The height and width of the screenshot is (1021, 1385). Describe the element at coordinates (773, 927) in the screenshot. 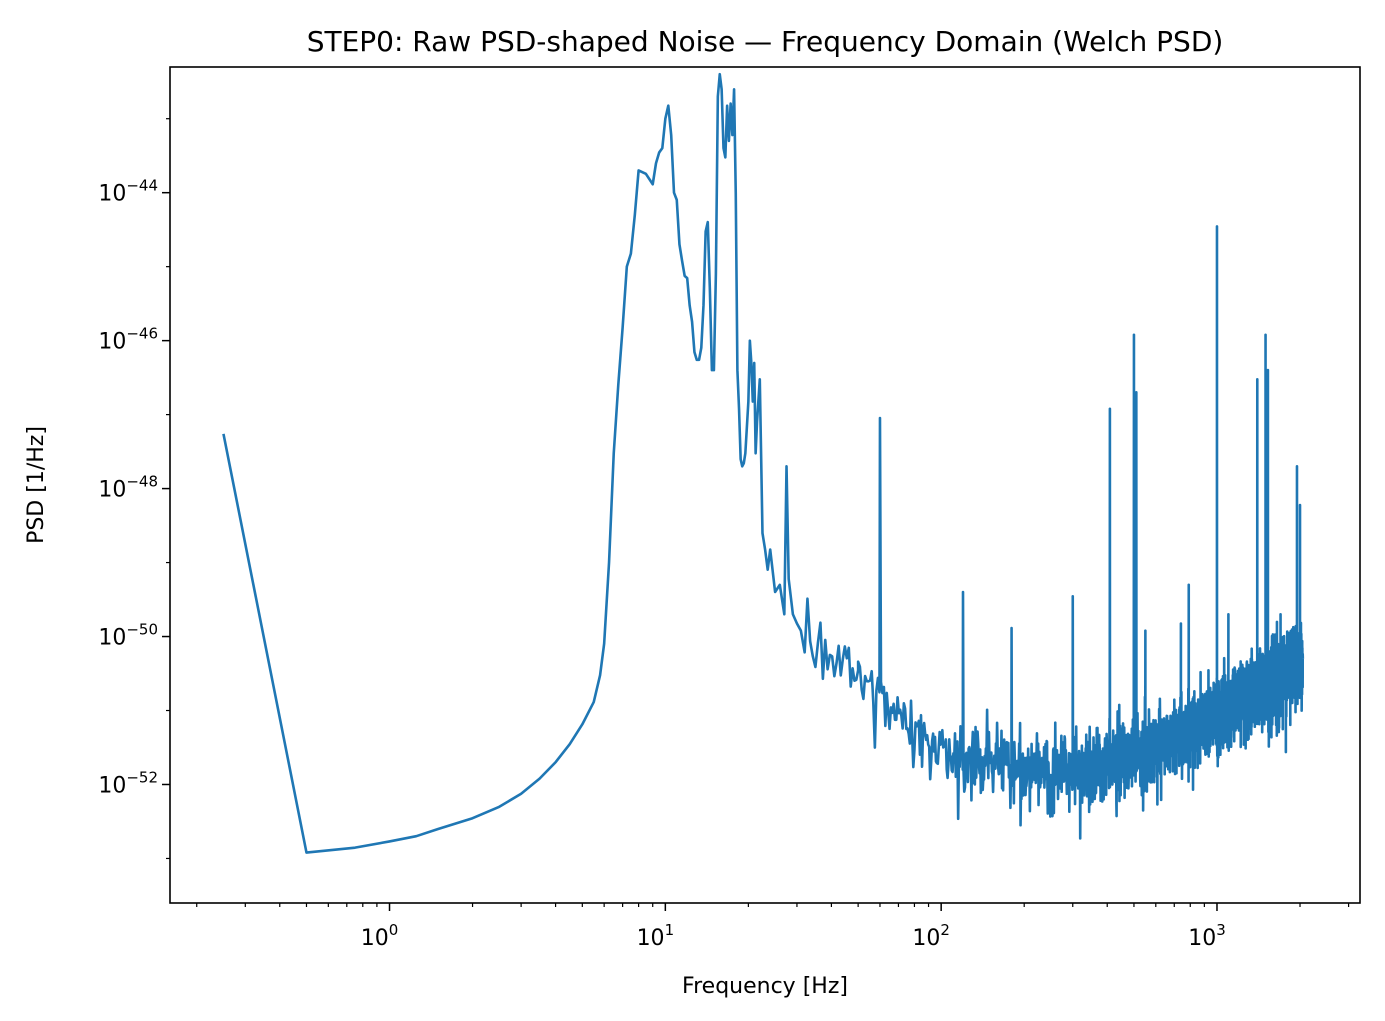

I see `x-axis: 10⁰ 10¹ 10² 10³` at that location.